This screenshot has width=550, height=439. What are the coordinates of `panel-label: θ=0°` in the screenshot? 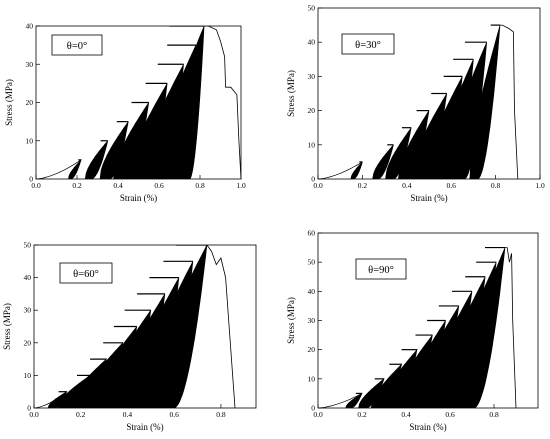 It's located at (77, 46).